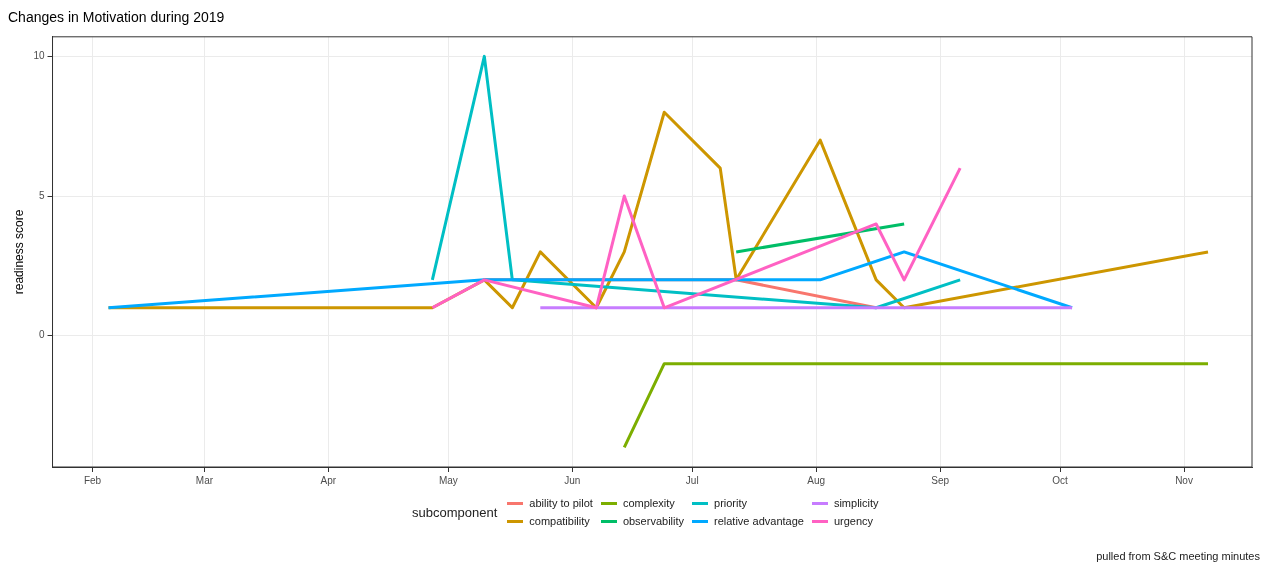 This screenshot has width=1266, height=565. Describe the element at coordinates (116, 17) in the screenshot. I see `chart-title: Changes in Motivation during 2019` at that location.